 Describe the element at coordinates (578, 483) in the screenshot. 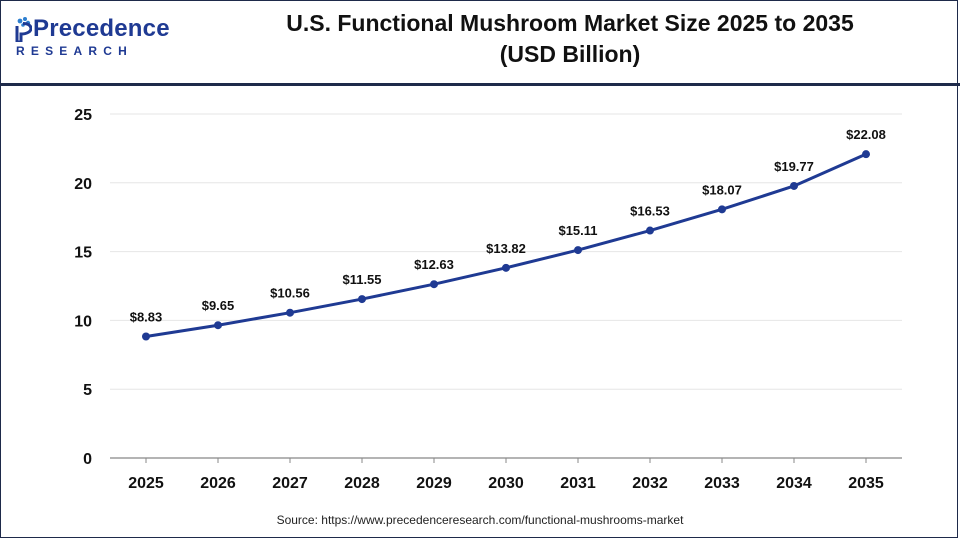

I see `x-tick-label: 2031` at that location.